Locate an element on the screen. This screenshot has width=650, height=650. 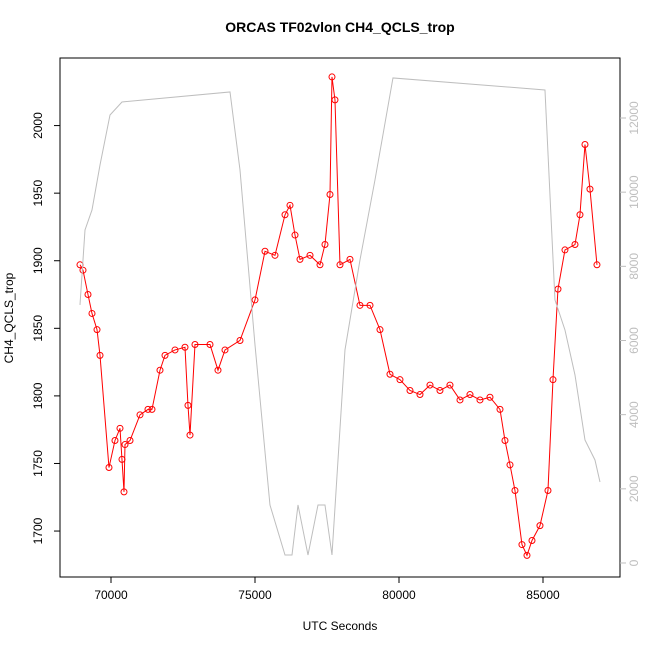
y-axis-label: CH4_QCLS_trop is located at coordinates (9, 317).